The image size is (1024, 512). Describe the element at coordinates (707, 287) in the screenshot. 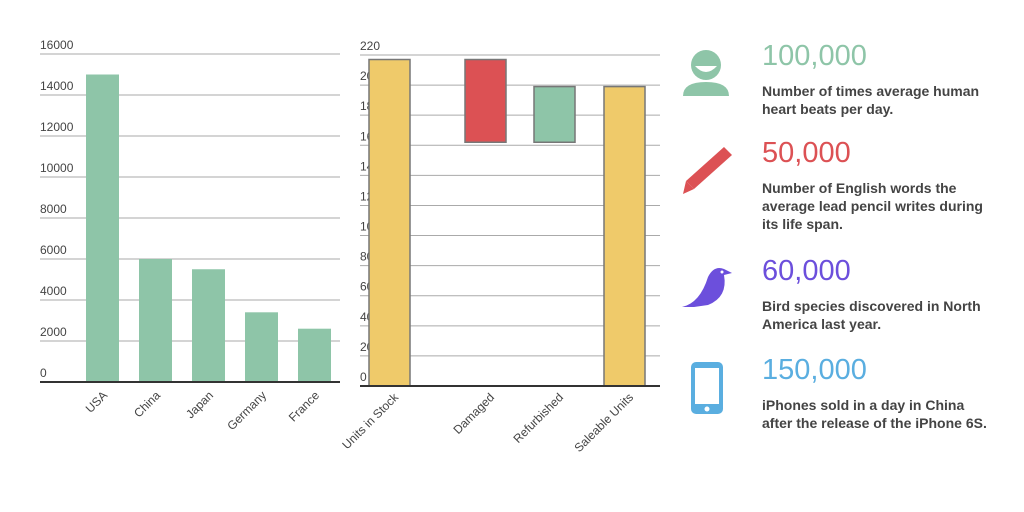

I see `bird-icon` at that location.